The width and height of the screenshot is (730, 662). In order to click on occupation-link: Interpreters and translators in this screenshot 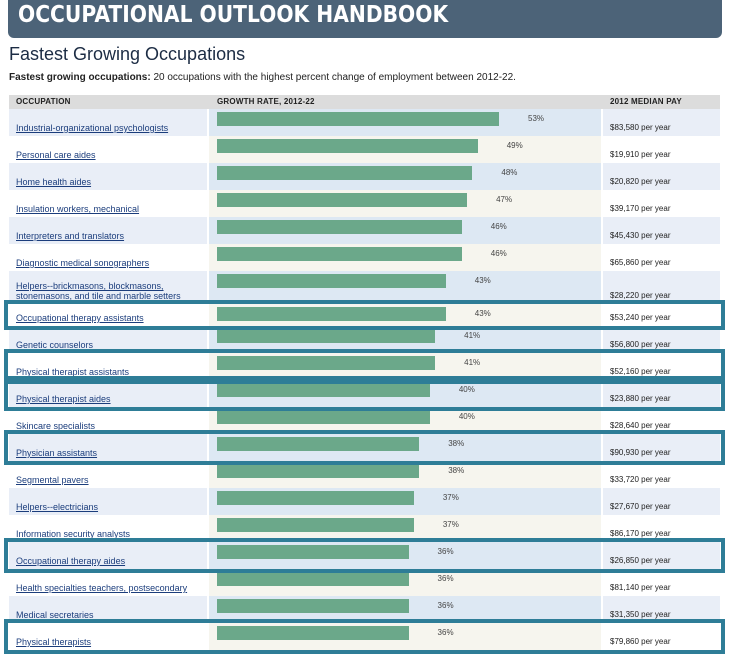, I will do `click(70, 236)`.